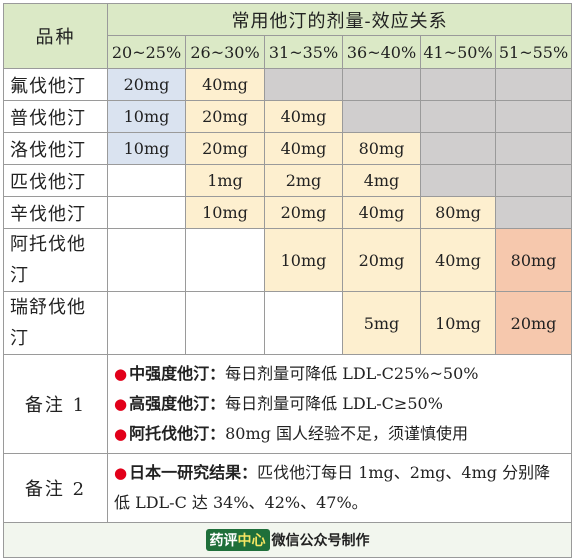 The image size is (574, 558). I want to click on range-header: 26~30%, so click(225, 52).